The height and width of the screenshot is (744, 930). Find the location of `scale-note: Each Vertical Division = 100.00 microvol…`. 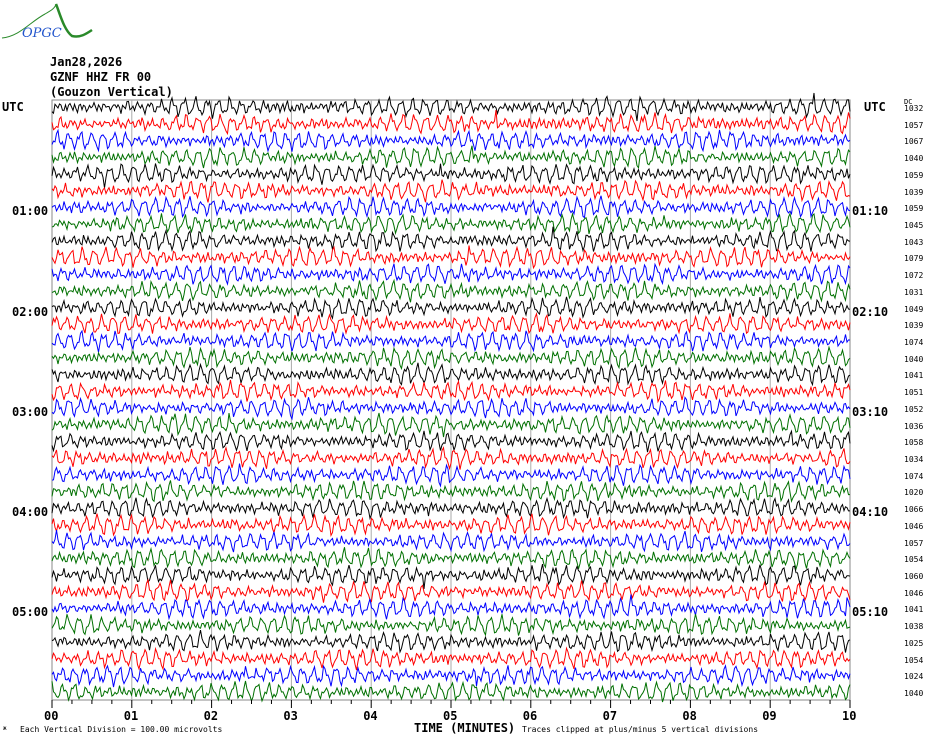

scale-note: Each Vertical Division = 100.00 microvol… is located at coordinates (121, 729).